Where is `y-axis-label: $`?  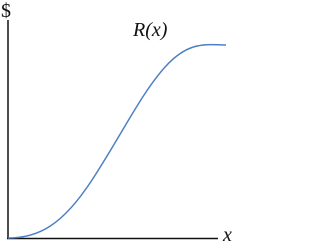
y-axis-label: $ is located at coordinates (6, 11).